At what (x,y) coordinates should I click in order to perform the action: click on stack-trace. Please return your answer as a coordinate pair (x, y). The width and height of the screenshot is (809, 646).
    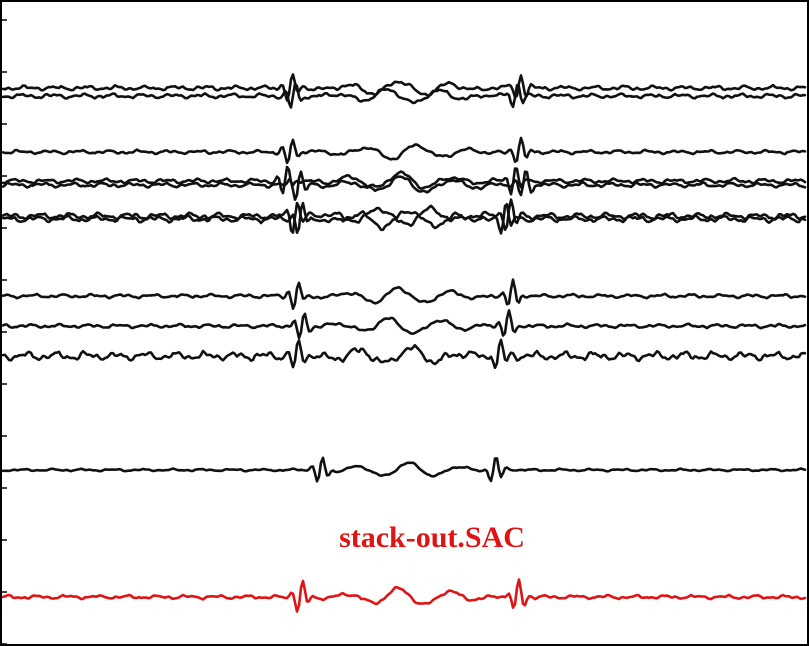
    Looking at the image, I should click on (404, 595).